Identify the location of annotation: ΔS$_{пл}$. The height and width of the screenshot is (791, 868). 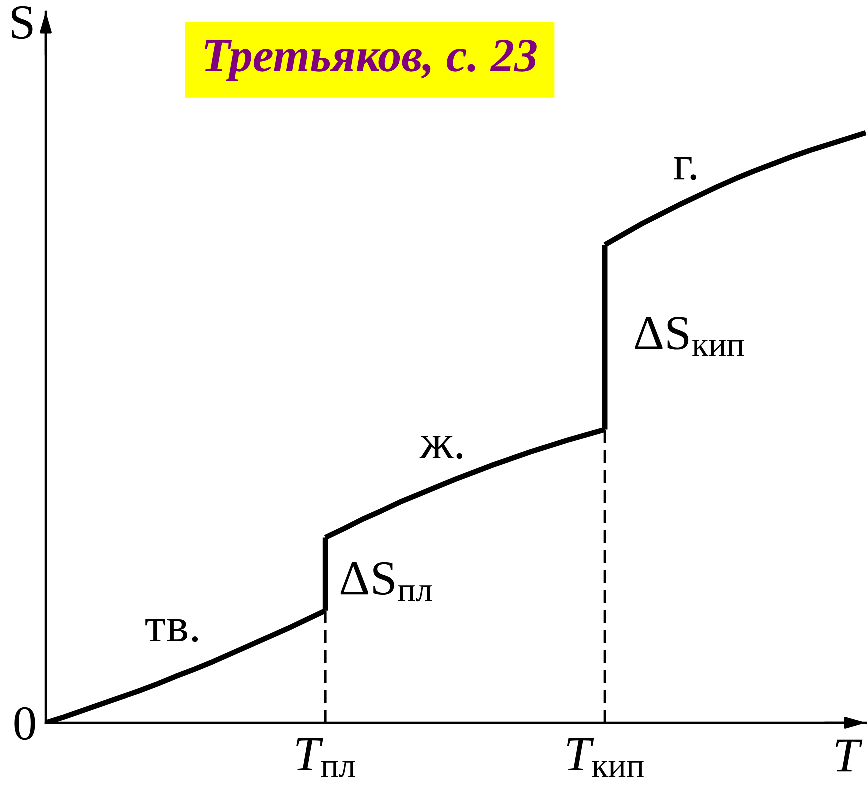
(386, 582).